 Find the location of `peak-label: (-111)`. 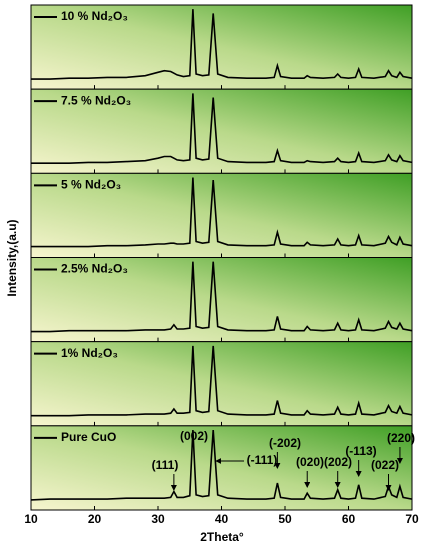

peak-label: (-111) is located at coordinates (262, 460).